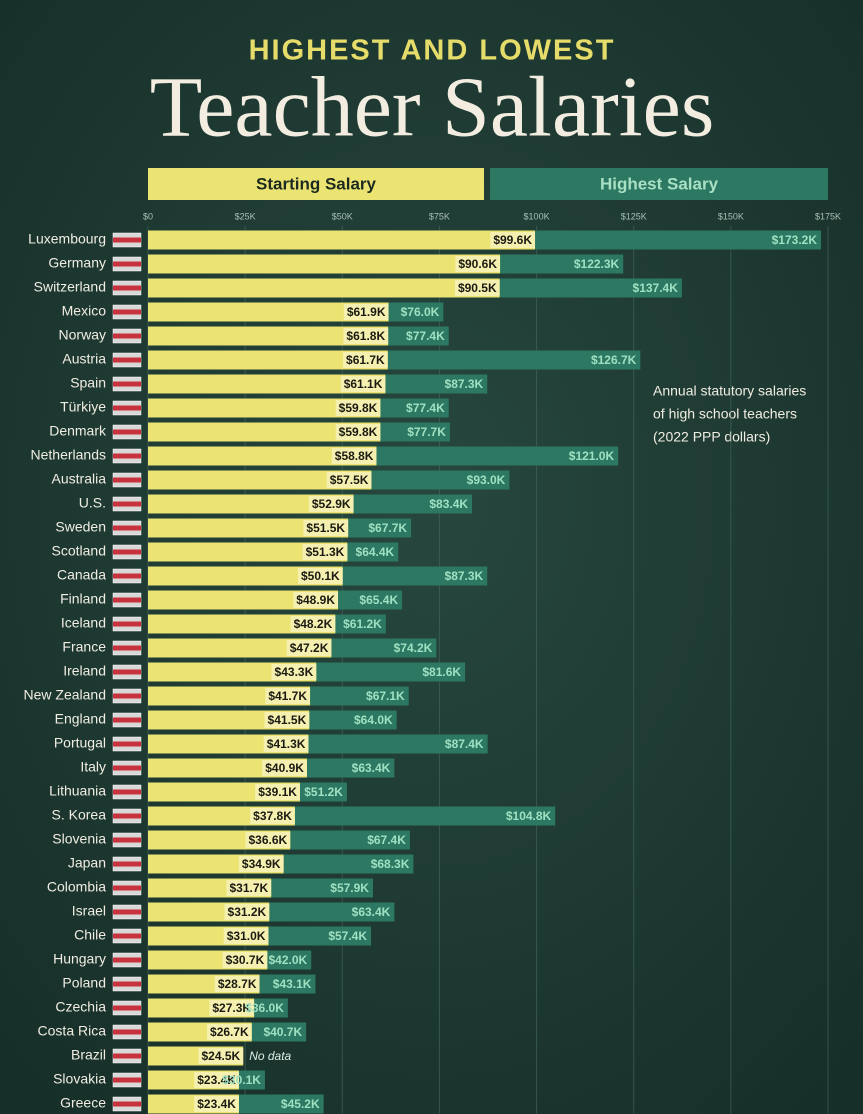 The height and width of the screenshot is (1114, 863). Describe the element at coordinates (441, 672) in the screenshot. I see `value-label: $81.6K` at that location.